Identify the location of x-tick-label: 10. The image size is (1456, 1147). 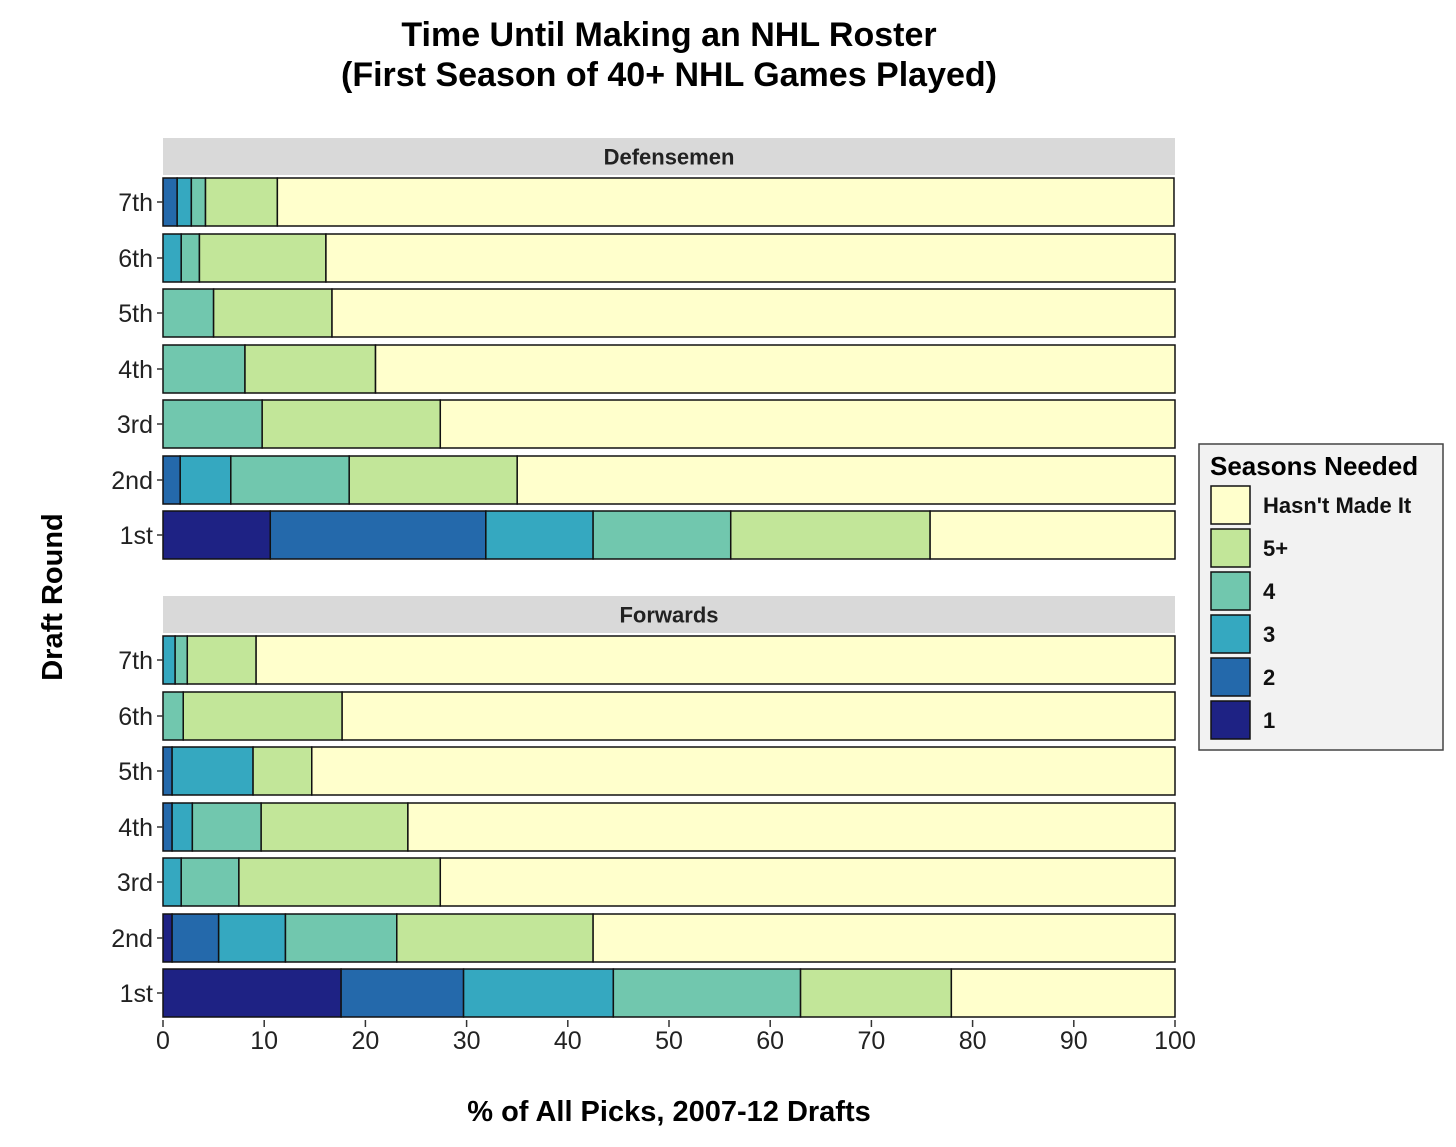
(264, 1041).